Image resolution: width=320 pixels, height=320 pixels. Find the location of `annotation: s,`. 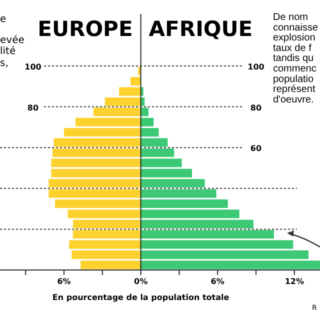

annotation: s, is located at coordinates (4, 63).